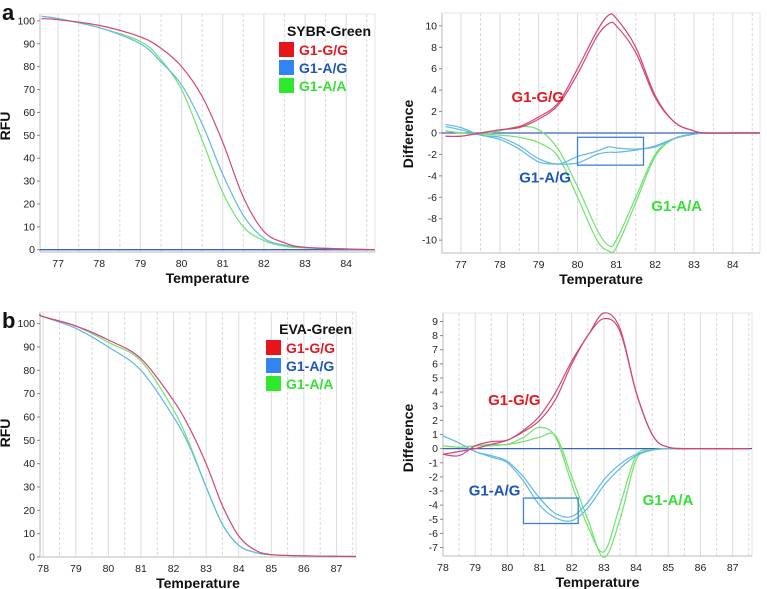 This screenshot has height=589, width=767. What do you see at coordinates (435, 435) in the screenshot?
I see `y-tick-label: 1` at bounding box center [435, 435].